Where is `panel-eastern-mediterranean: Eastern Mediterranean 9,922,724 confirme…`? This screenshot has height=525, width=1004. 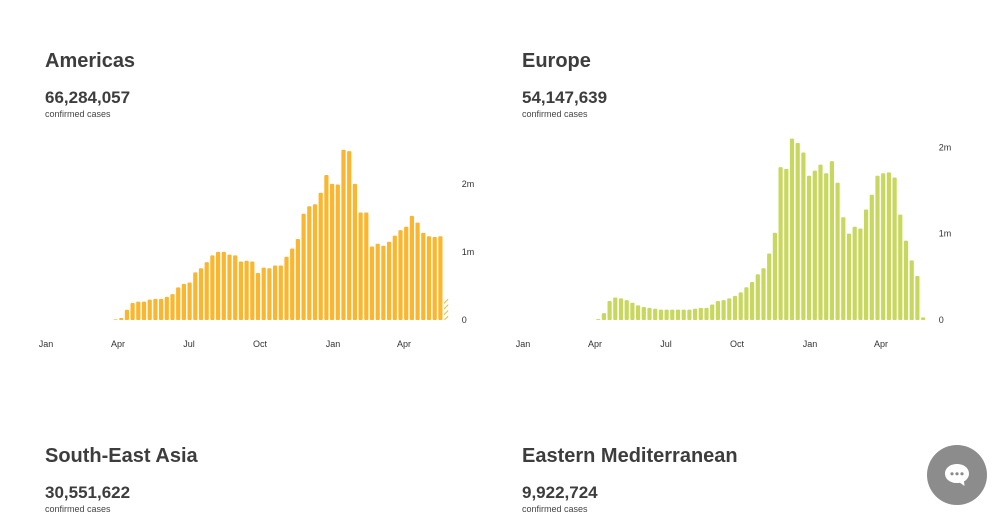
panel-eastern-mediterranean: Eastern Mediterranean 9,922,724 confirme… is located at coordinates (630, 479).